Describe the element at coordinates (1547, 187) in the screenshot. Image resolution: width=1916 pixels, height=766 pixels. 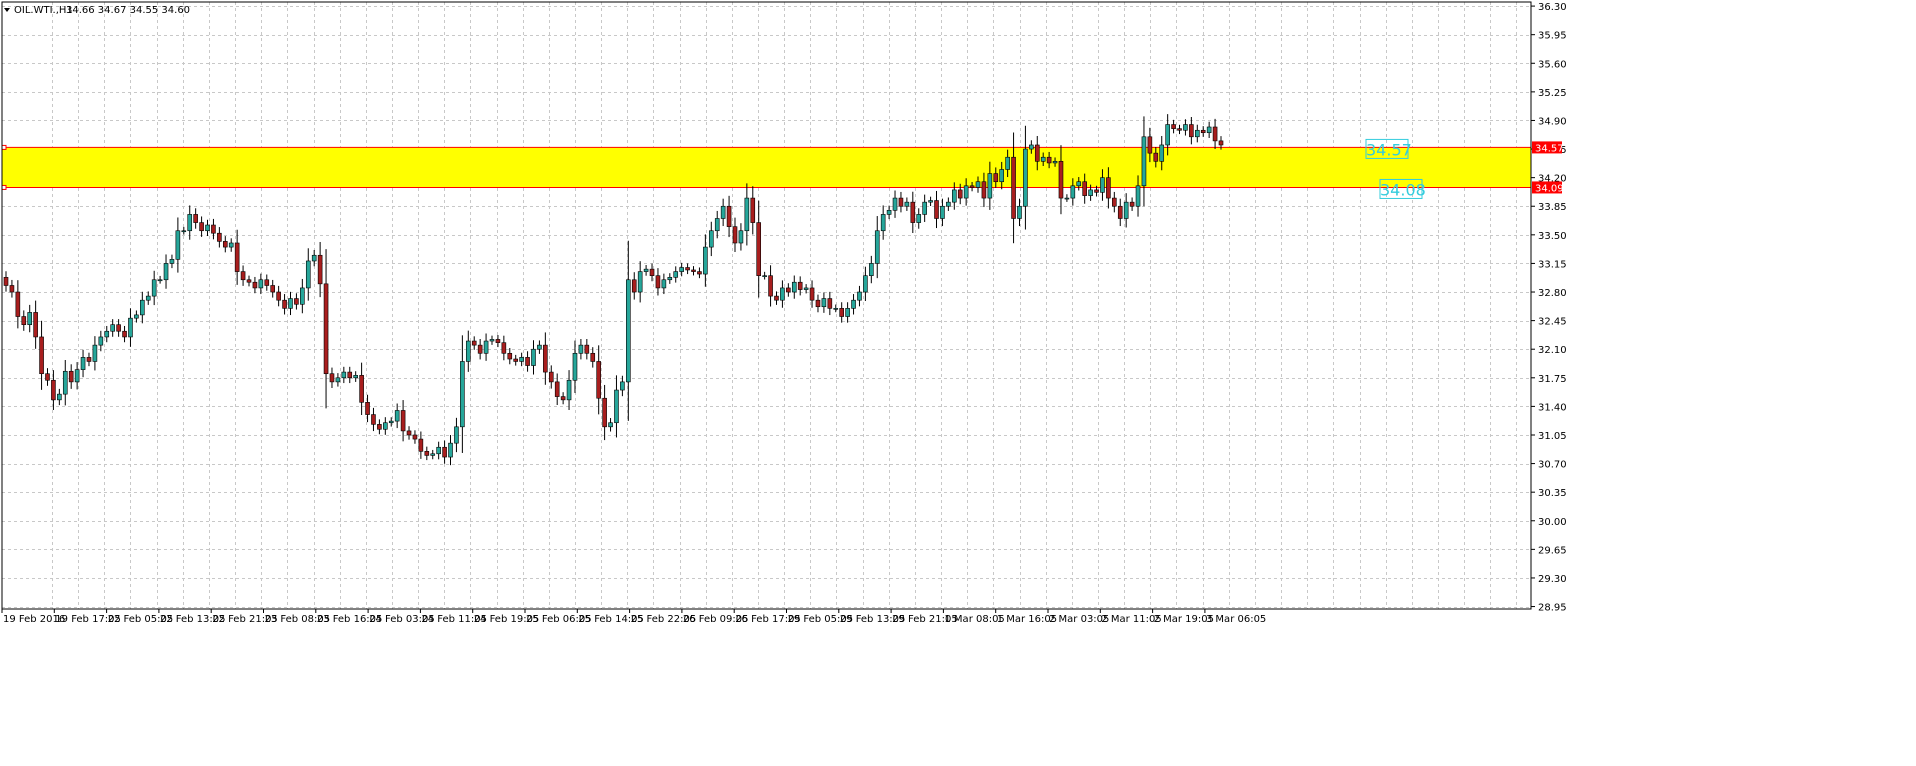
I see `lower-price-tag-bg` at that location.